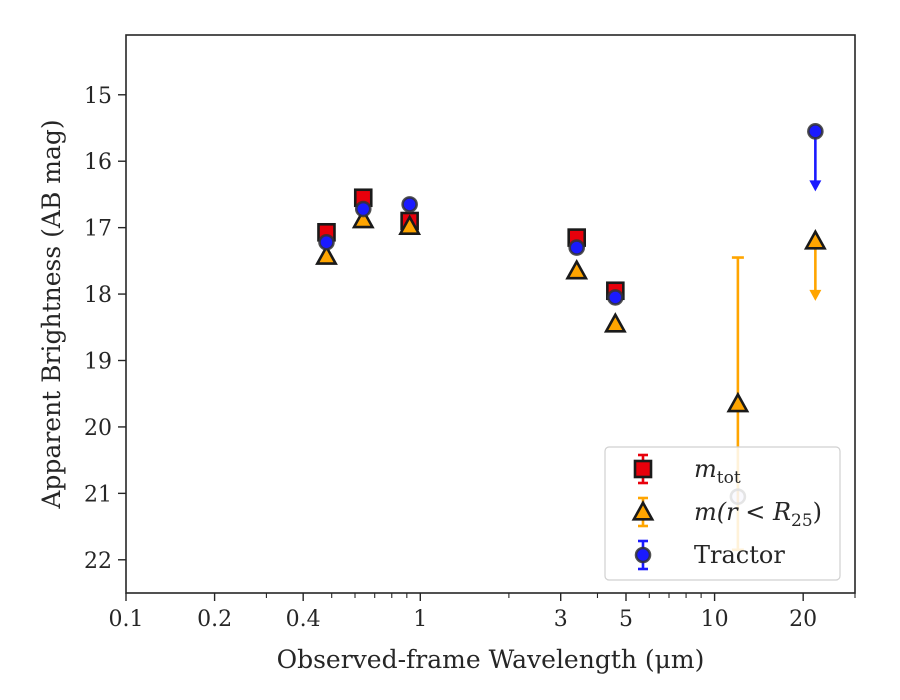  What do you see at coordinates (561, 619) in the screenshot?
I see `x-tick-label: 3` at bounding box center [561, 619].